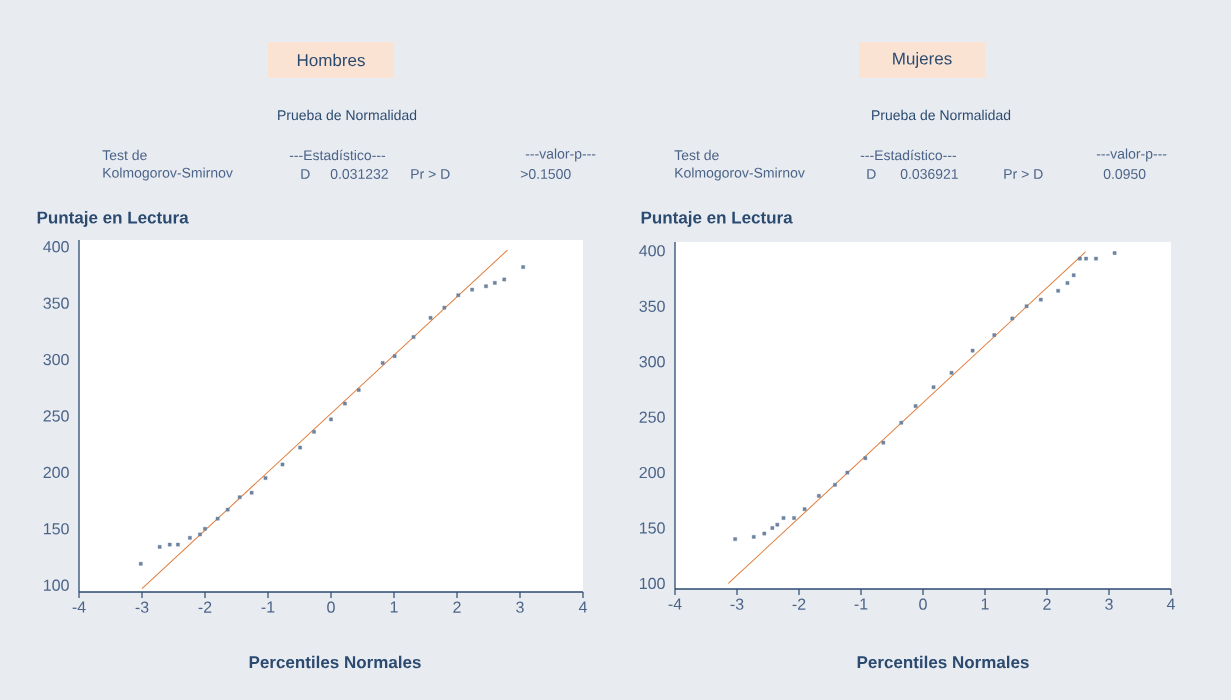  I want to click on text: Pr > D, so click(1023, 174).